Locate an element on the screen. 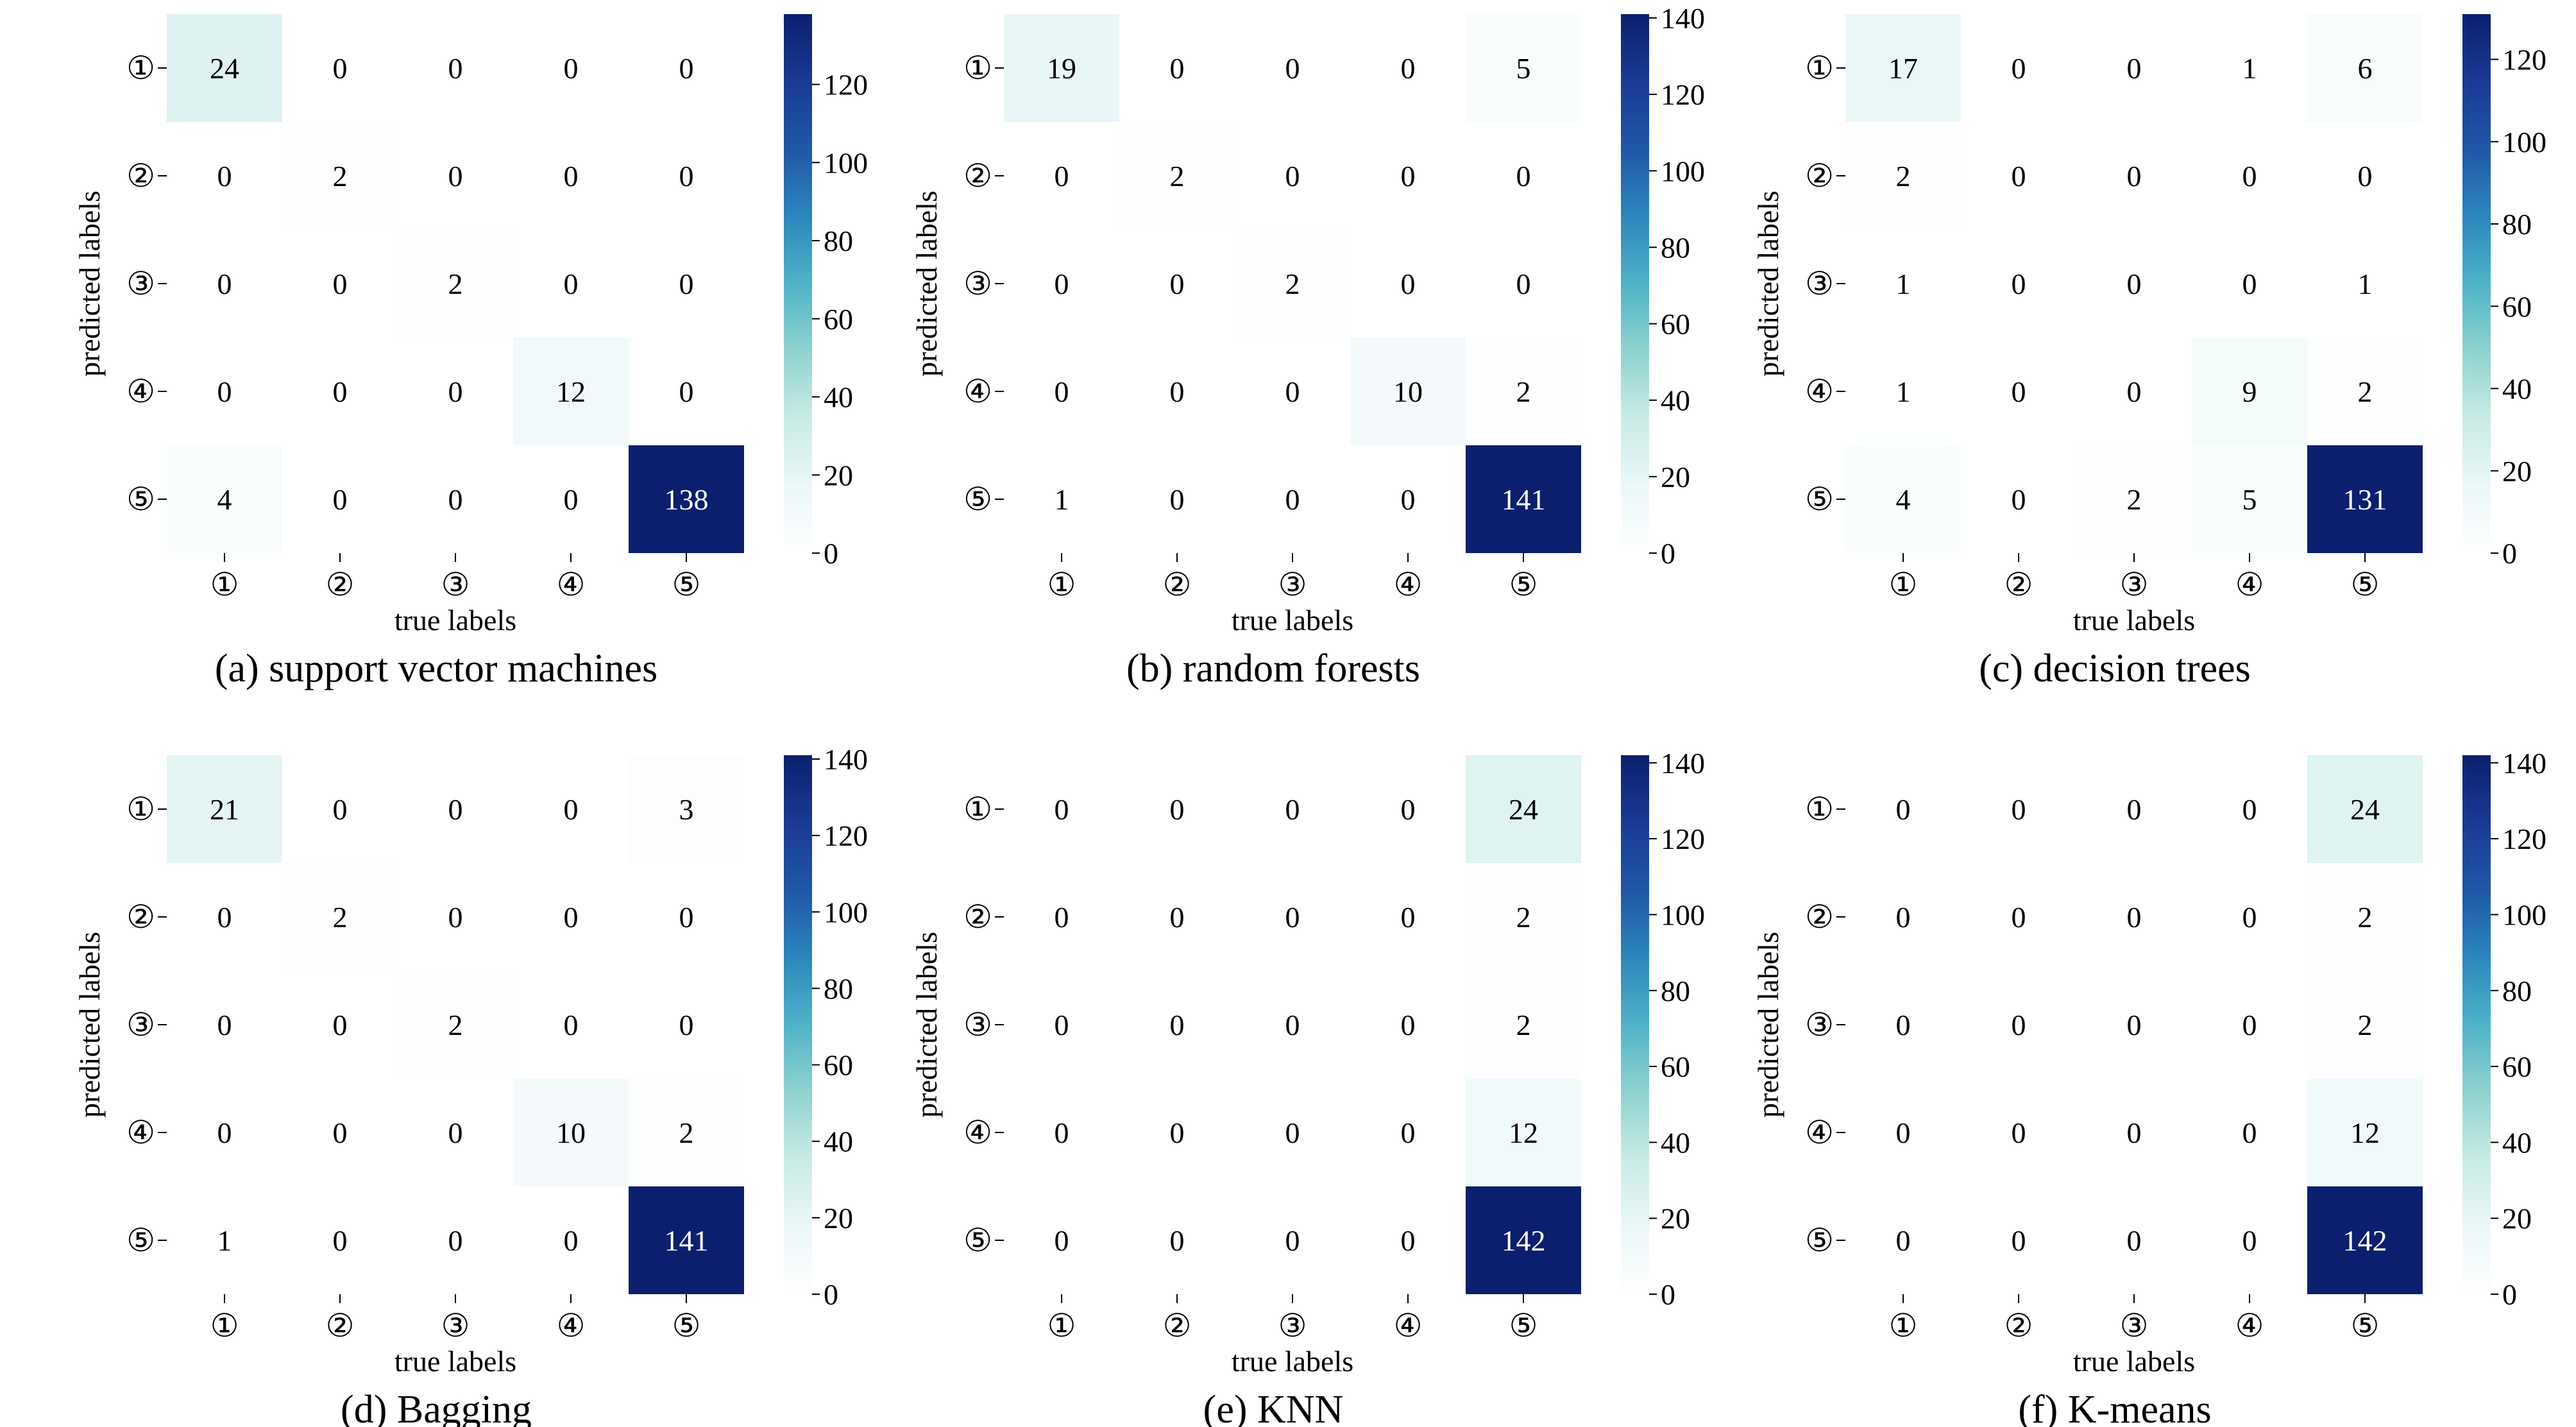  cell-value-label: 12 is located at coordinates (1523, 1132).